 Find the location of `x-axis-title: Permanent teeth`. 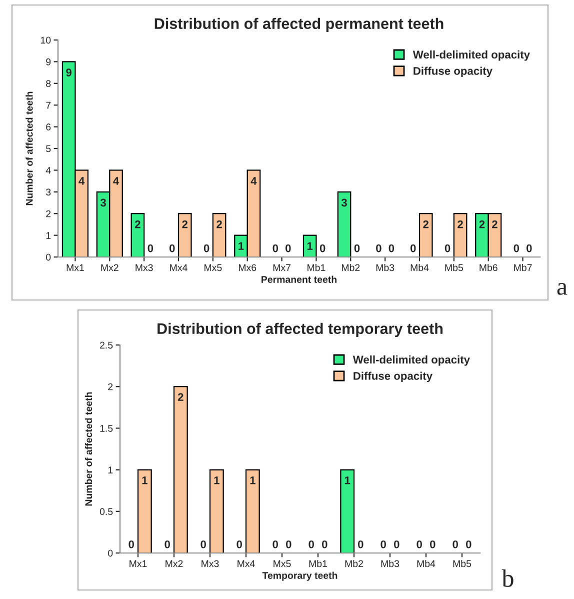

x-axis-title: Permanent teeth is located at coordinates (299, 279).